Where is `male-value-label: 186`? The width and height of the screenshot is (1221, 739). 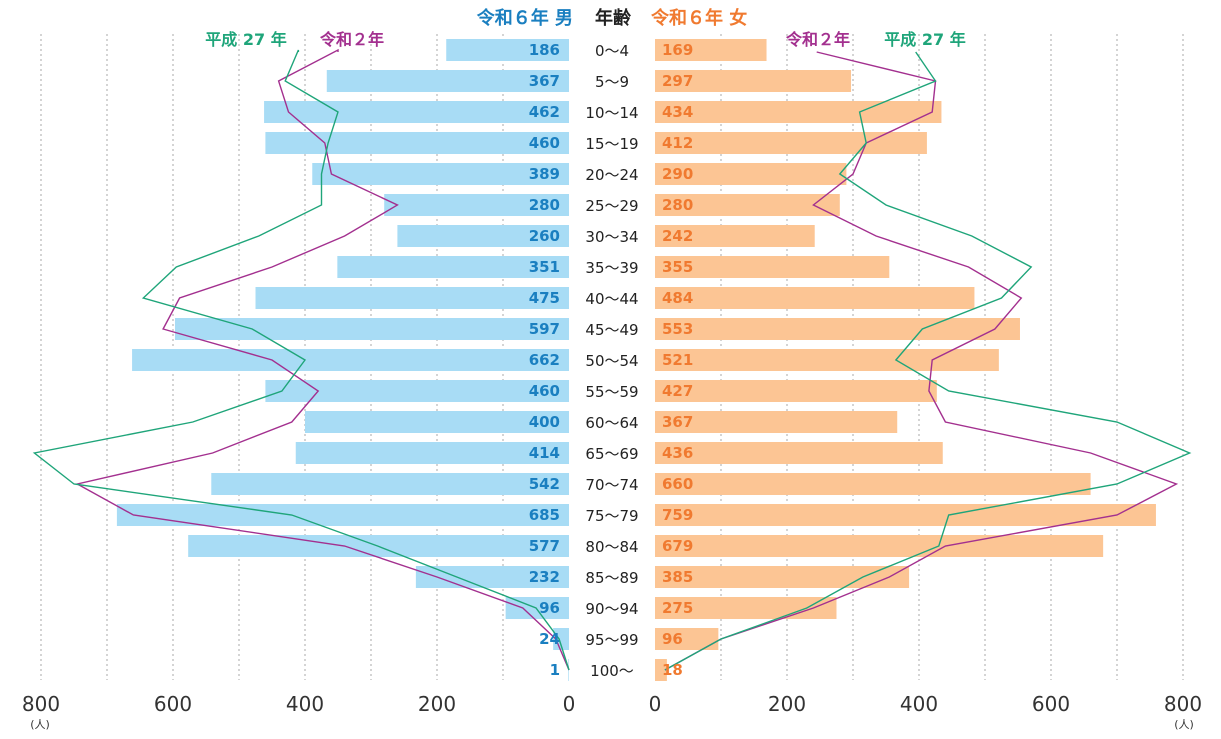
male-value-label: 186 is located at coordinates (544, 50).